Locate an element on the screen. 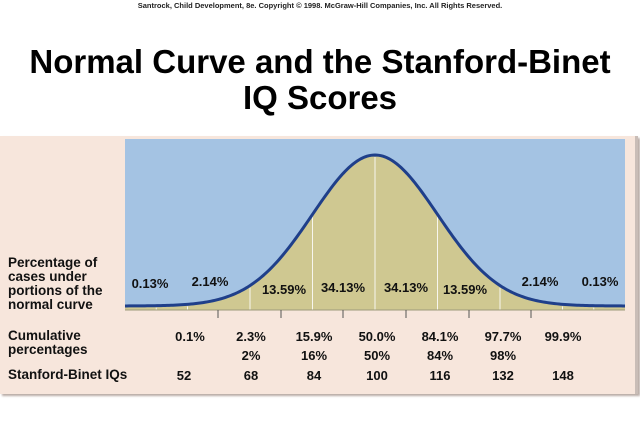 This screenshot has height=448, width=640. cumulative-rounded-132: 98% is located at coordinates (503, 355).